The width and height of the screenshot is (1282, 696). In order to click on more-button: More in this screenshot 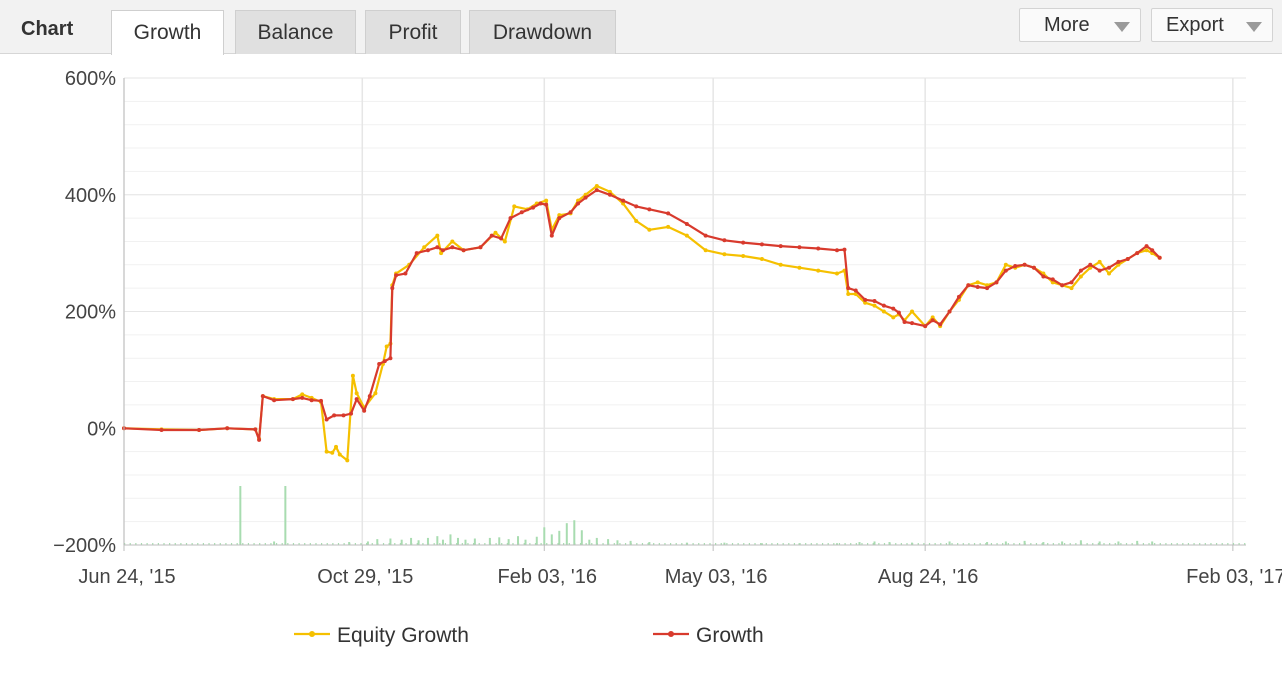, I will do `click(1080, 25)`.